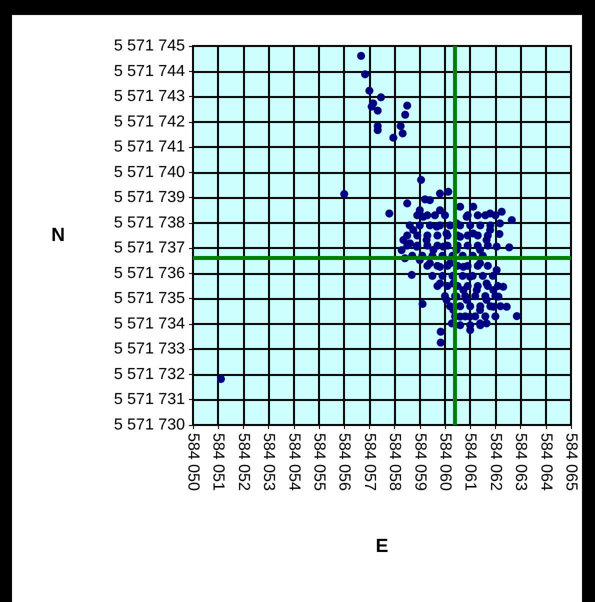  I want to click on x-tick-label: 584 057, so click(369, 462).